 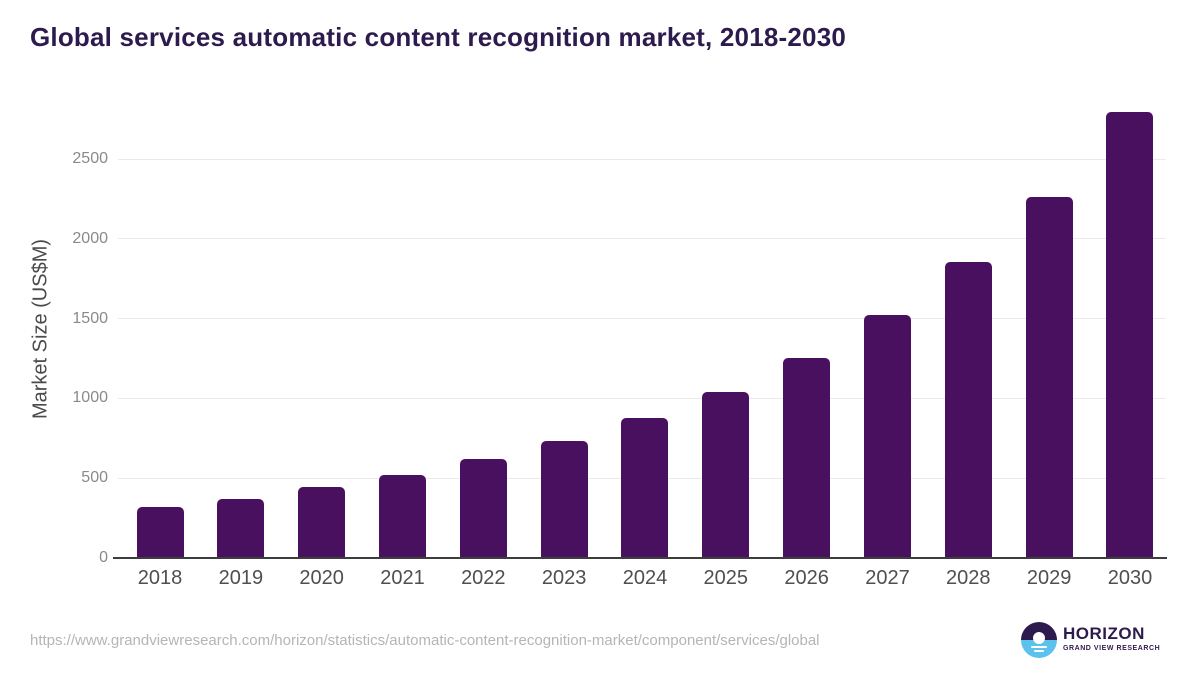 I want to click on bar-2029, so click(x=1049, y=377).